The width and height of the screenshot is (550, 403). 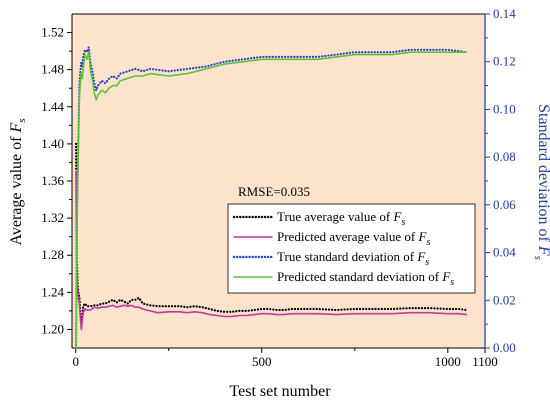 I want to click on legend-label-prefix: True standard deviation of, so click(x=347, y=256).